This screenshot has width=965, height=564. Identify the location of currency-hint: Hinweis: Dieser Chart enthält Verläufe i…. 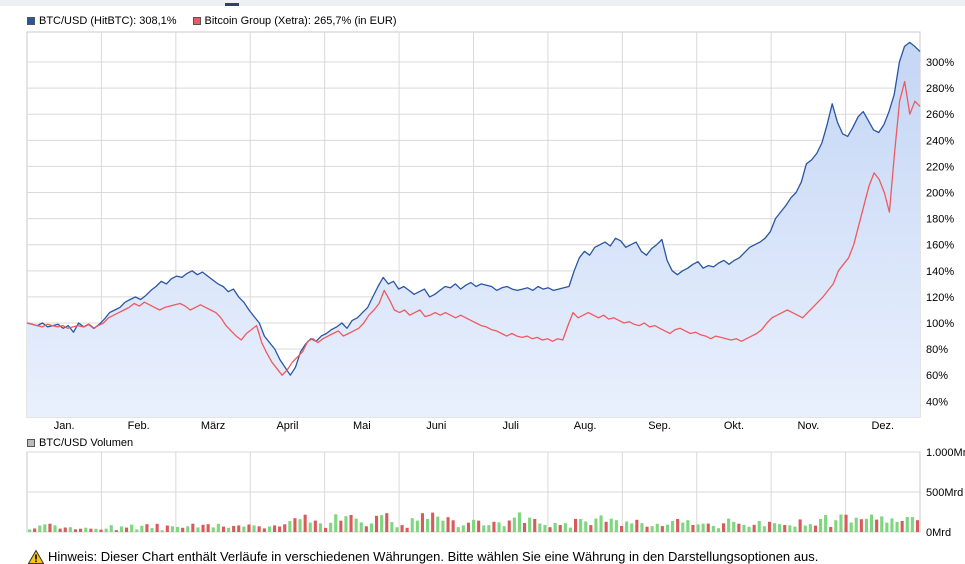
(423, 556).